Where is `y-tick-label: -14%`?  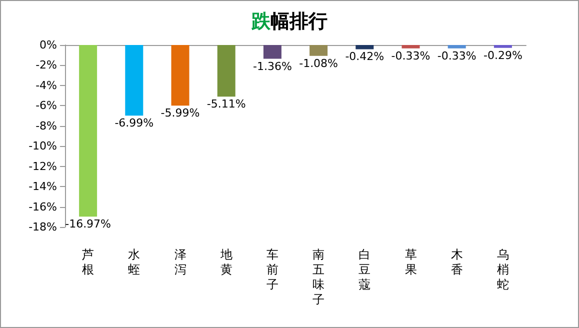
y-tick-label: -14% is located at coordinates (42, 187).